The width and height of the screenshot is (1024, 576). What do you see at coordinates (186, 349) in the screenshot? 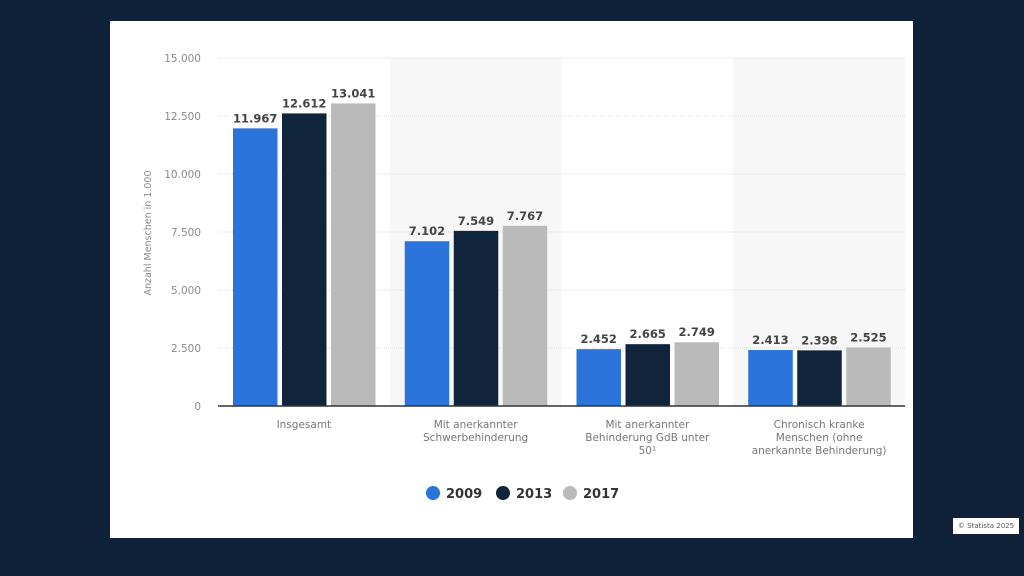
I see `y-tick-label: 2.500` at bounding box center [186, 349].